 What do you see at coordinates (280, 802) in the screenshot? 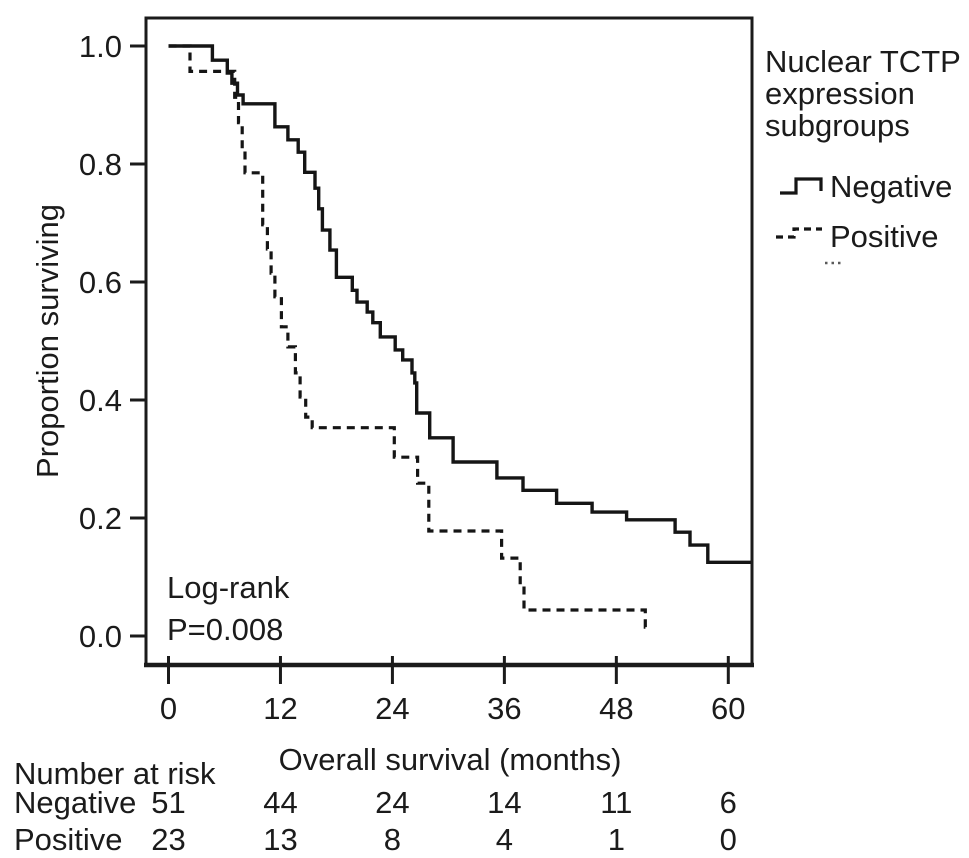
I see `risk-value: 44` at bounding box center [280, 802].